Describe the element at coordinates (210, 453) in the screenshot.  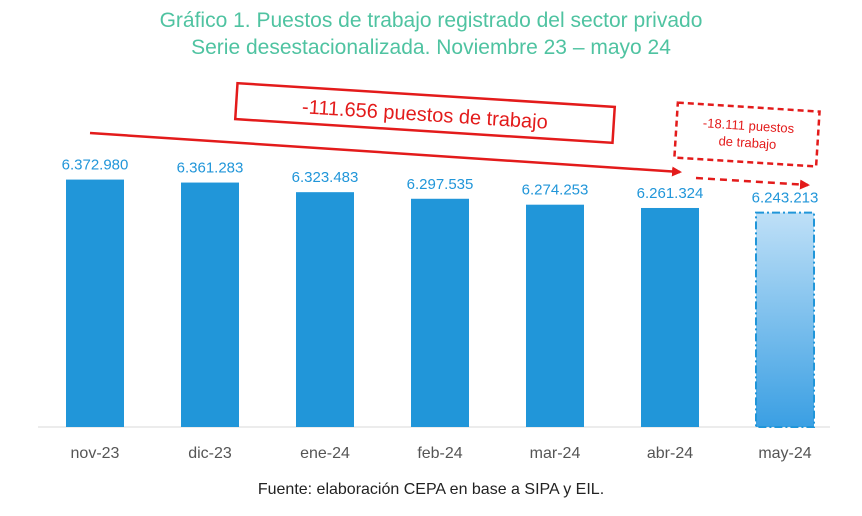
I see `x-tick-label-dic-23: dic-23` at that location.